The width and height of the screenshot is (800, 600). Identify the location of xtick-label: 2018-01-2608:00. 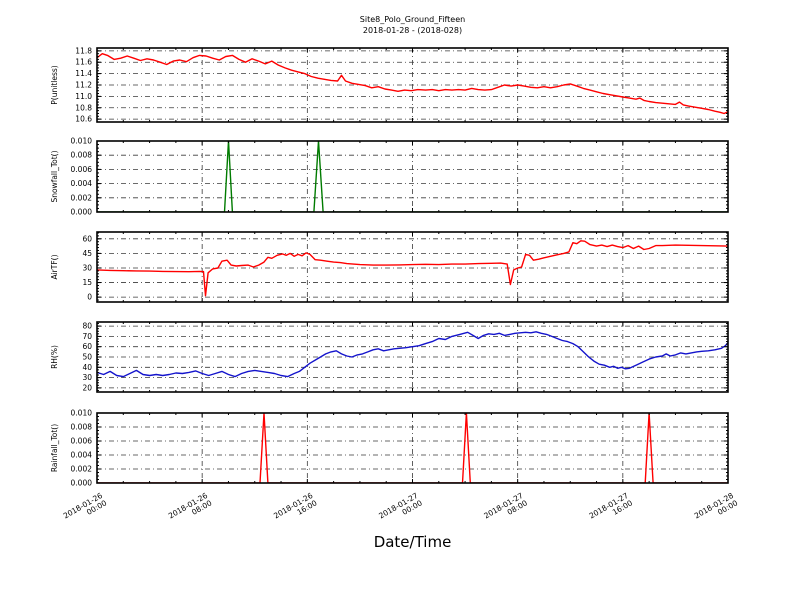
(190, 509).